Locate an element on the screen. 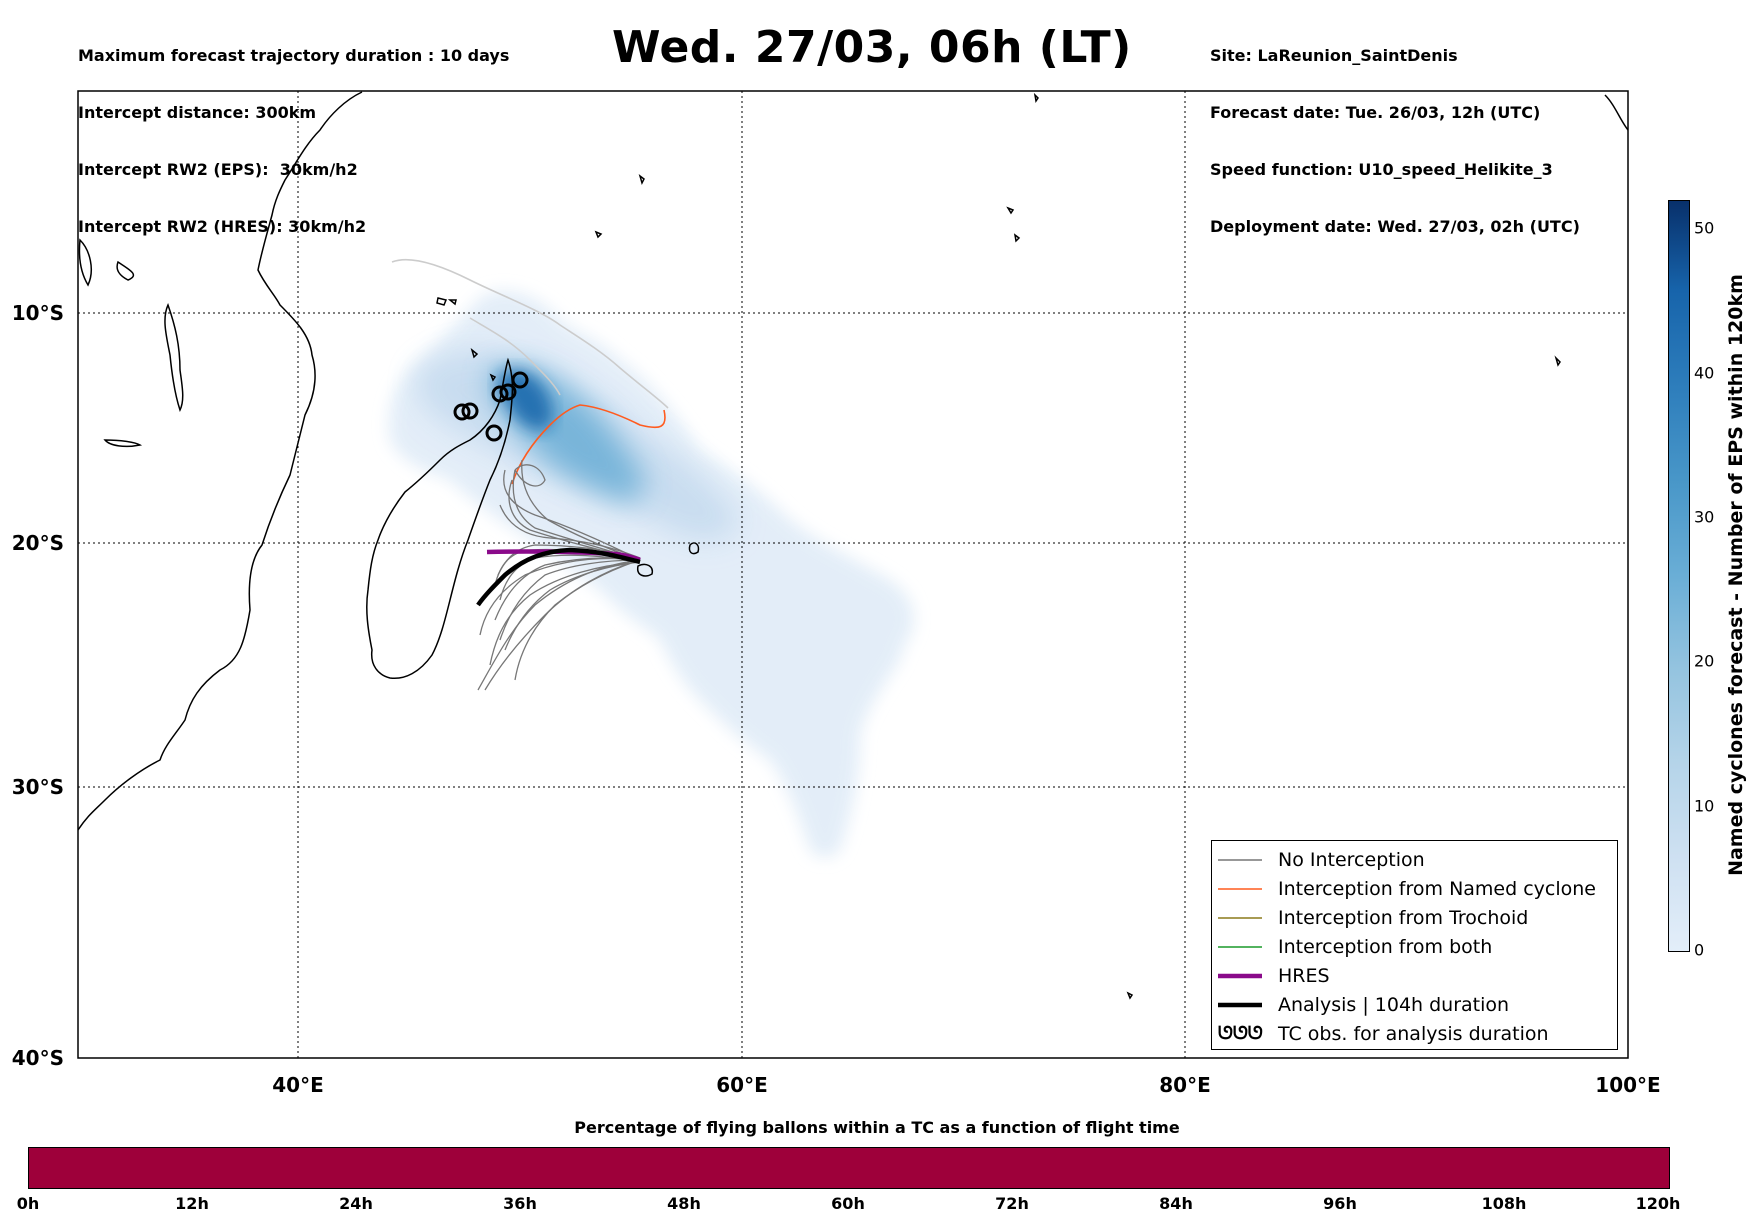  legend-item: Interception from Trochoid is located at coordinates (1370, 917).